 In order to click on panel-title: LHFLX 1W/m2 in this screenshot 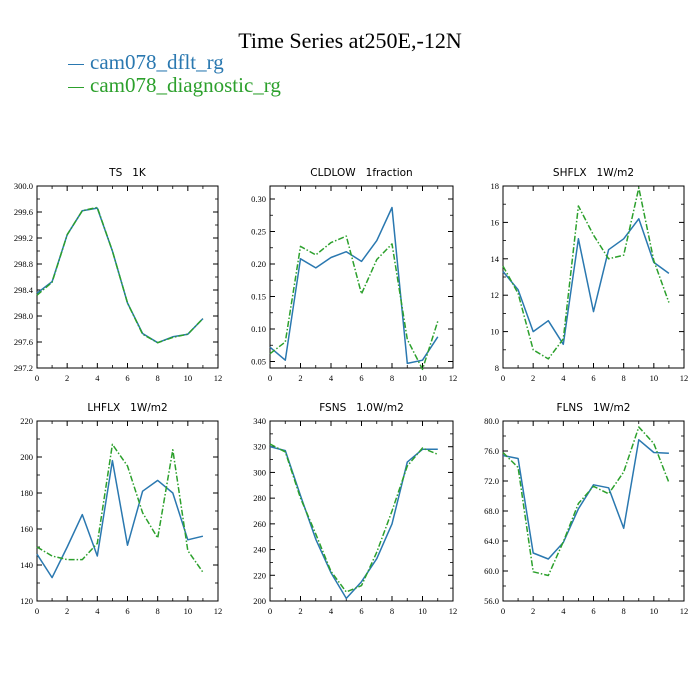, I will do `click(127, 408)`.